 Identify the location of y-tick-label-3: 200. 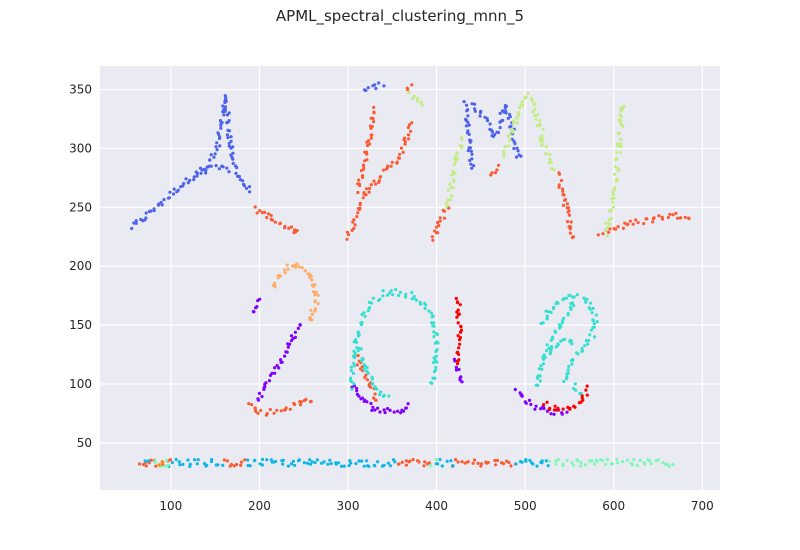
(80, 266).